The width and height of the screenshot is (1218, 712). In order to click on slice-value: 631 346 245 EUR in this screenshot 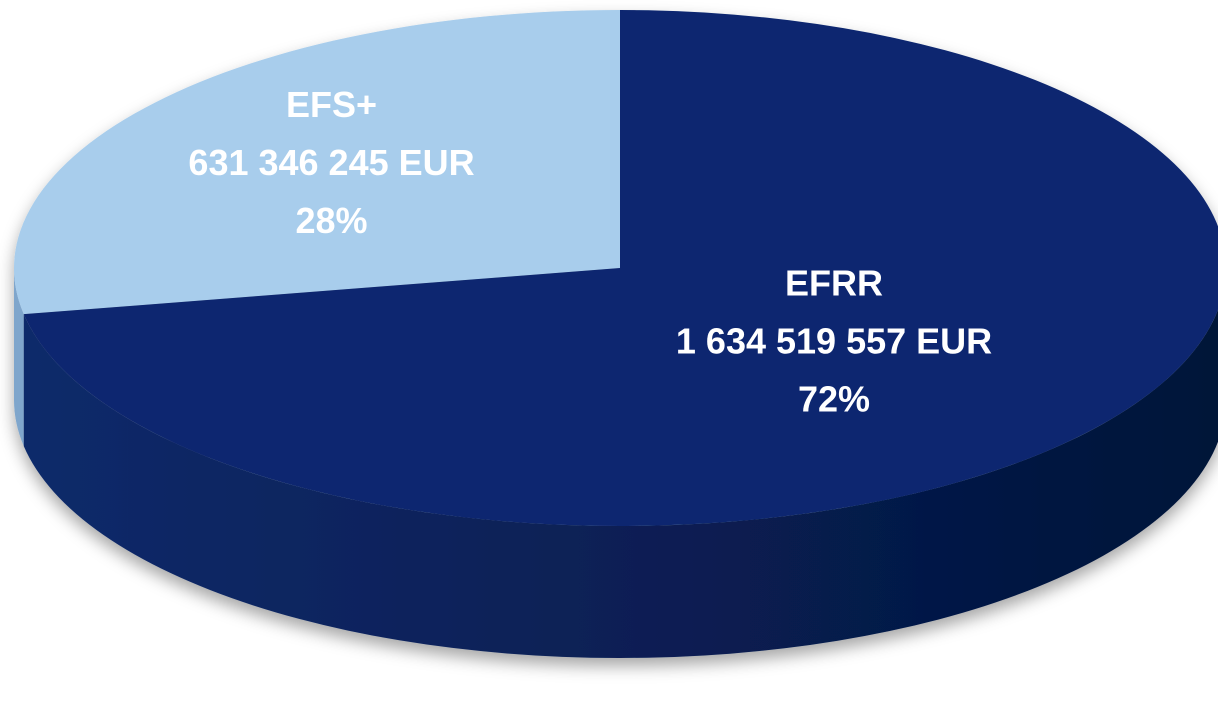, I will do `click(331, 162)`.